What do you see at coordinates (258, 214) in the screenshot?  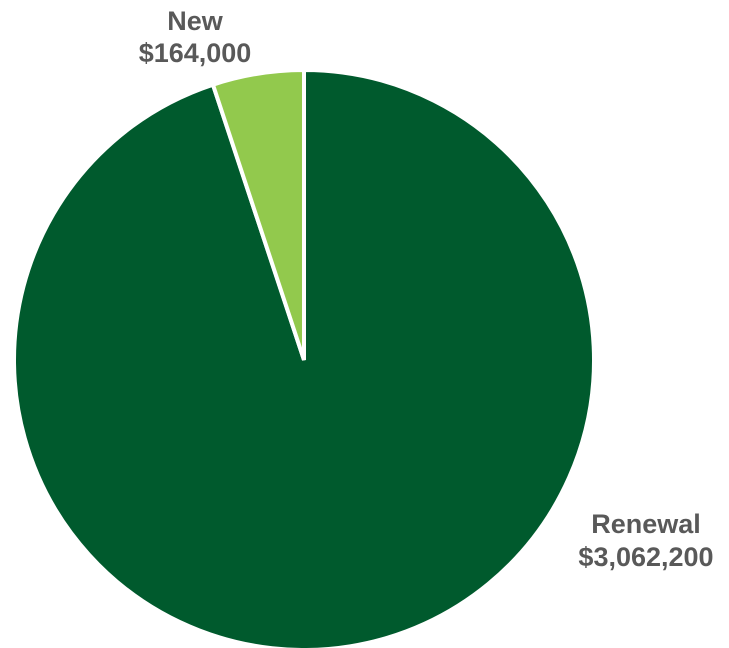 I see `pie-slice-new` at bounding box center [258, 214].